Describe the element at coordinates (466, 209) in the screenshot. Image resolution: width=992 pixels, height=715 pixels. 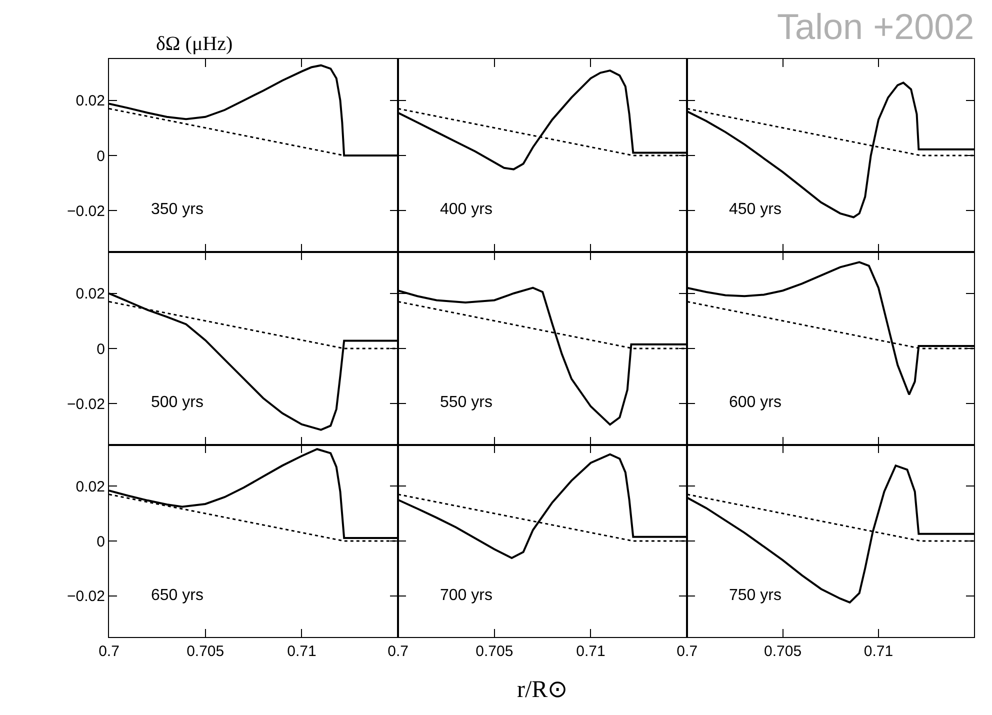
I see `annotation: 400 yrs` at that location.